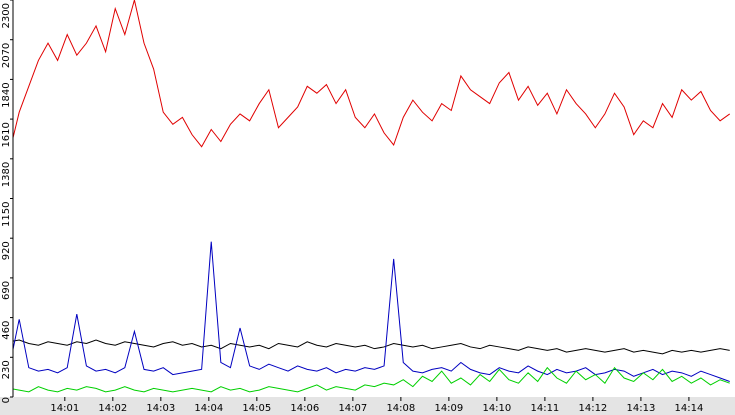  What do you see at coordinates (6, 134) in the screenshot?
I see `y-tick-label: 1610` at bounding box center [6, 134].